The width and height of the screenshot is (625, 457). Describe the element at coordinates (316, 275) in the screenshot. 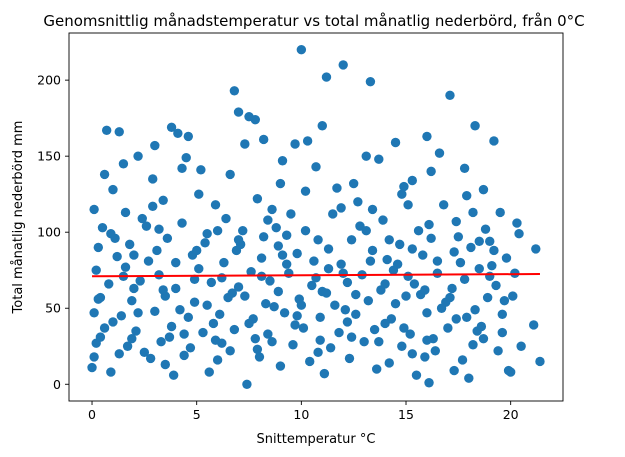

I see `trend-line` at that location.